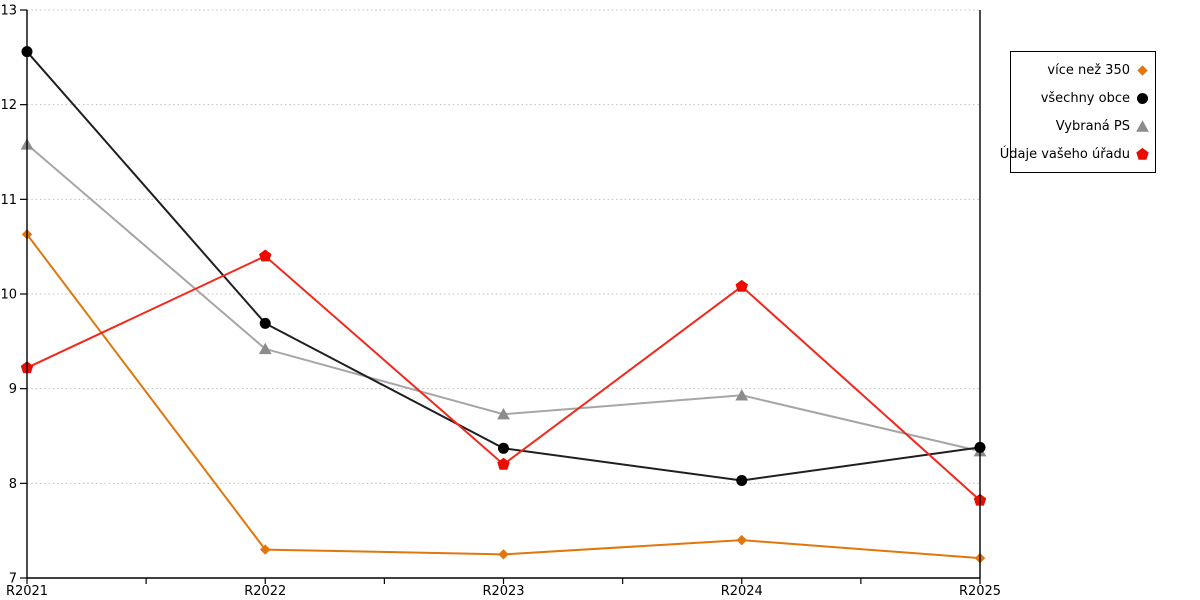  I want to click on data-point-circle-R2024, so click(742, 480).